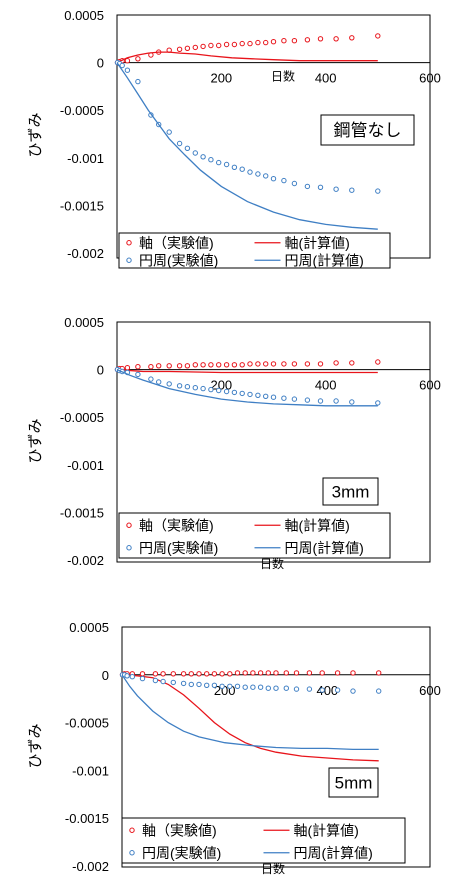 This screenshot has height=877, width=454. What do you see at coordinates (178, 548) in the screenshot?
I see `legend-label: 円周(実験値)` at bounding box center [178, 548].